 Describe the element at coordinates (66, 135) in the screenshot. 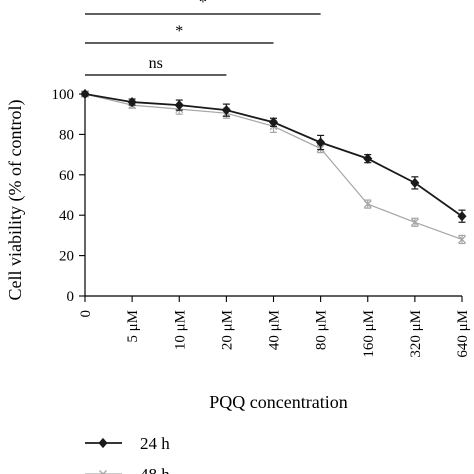

I see `y-tick-label: 80` at that location.